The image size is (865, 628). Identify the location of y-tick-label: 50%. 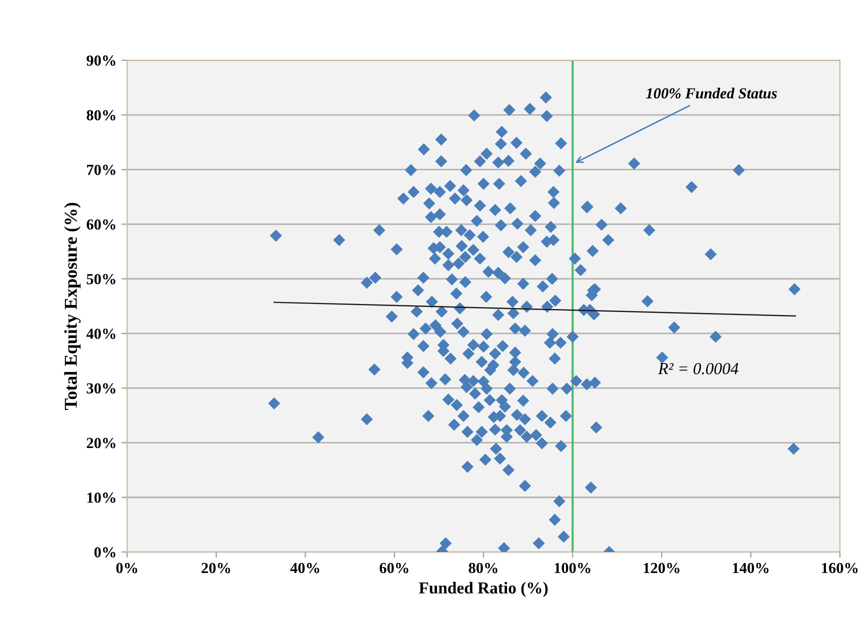
(101, 279).